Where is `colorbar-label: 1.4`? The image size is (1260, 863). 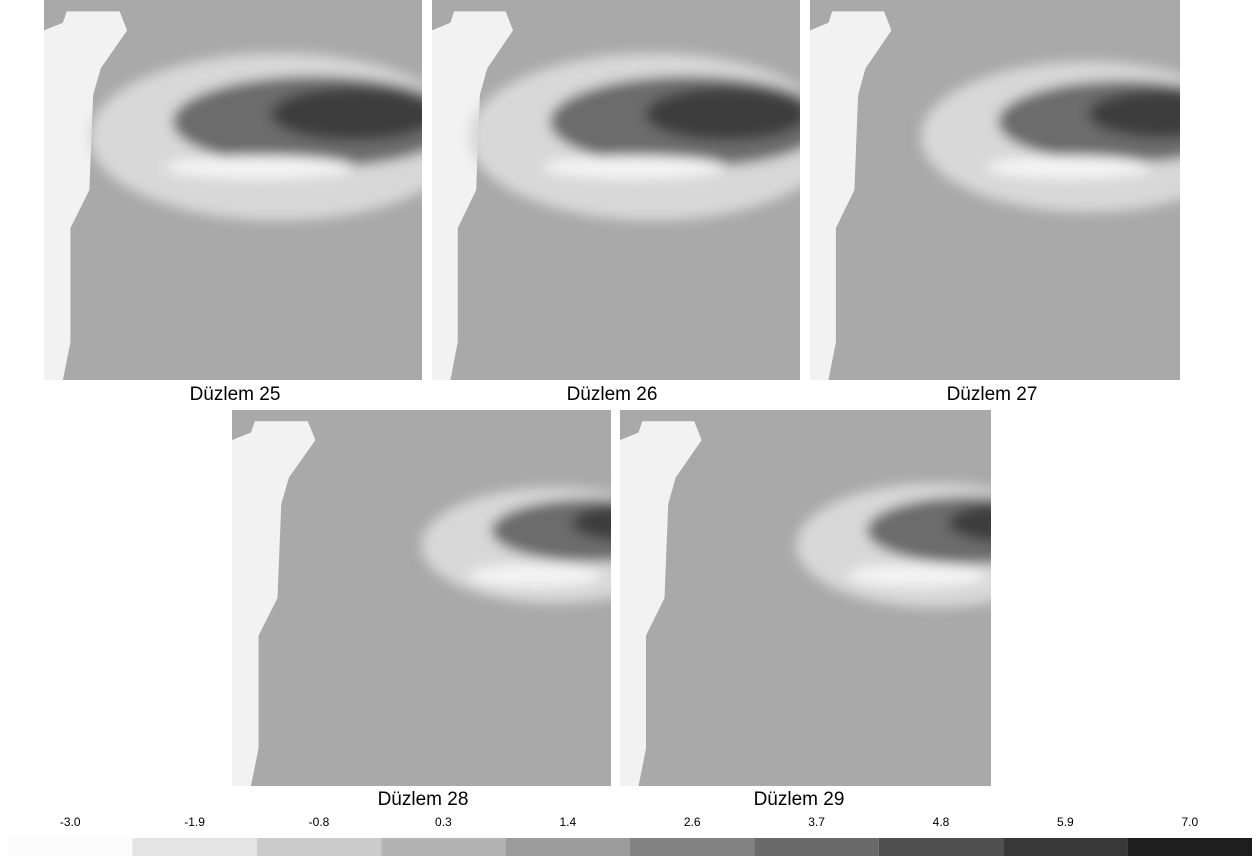
colorbar-label: 1.4 is located at coordinates (567, 822).